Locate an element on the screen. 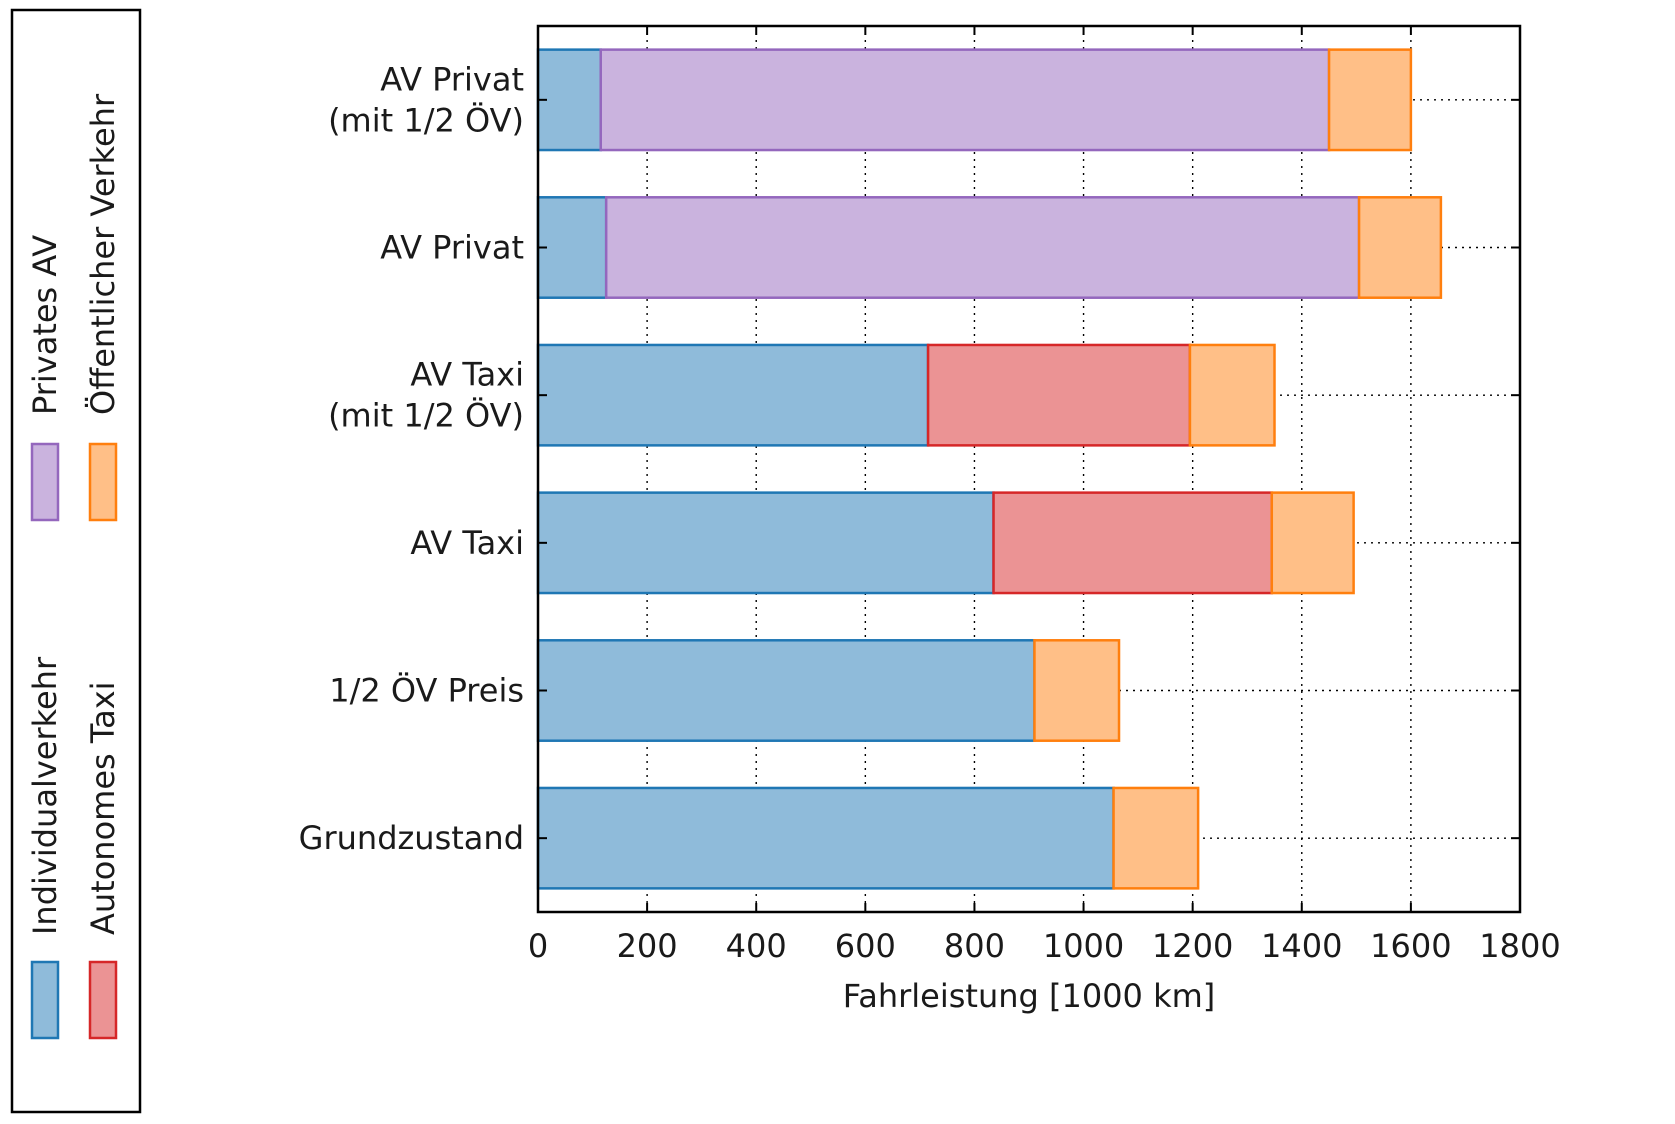  bar-oeffentlicher-verkehr-1-2-oev-preis is located at coordinates (1077, 690).